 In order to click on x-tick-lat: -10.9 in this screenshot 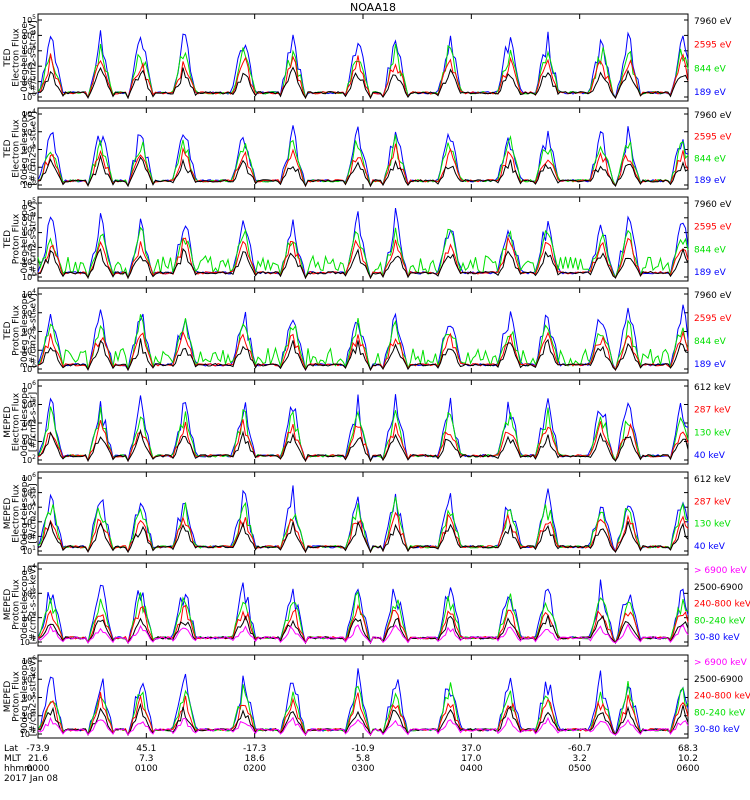, I will do `click(363, 749)`.